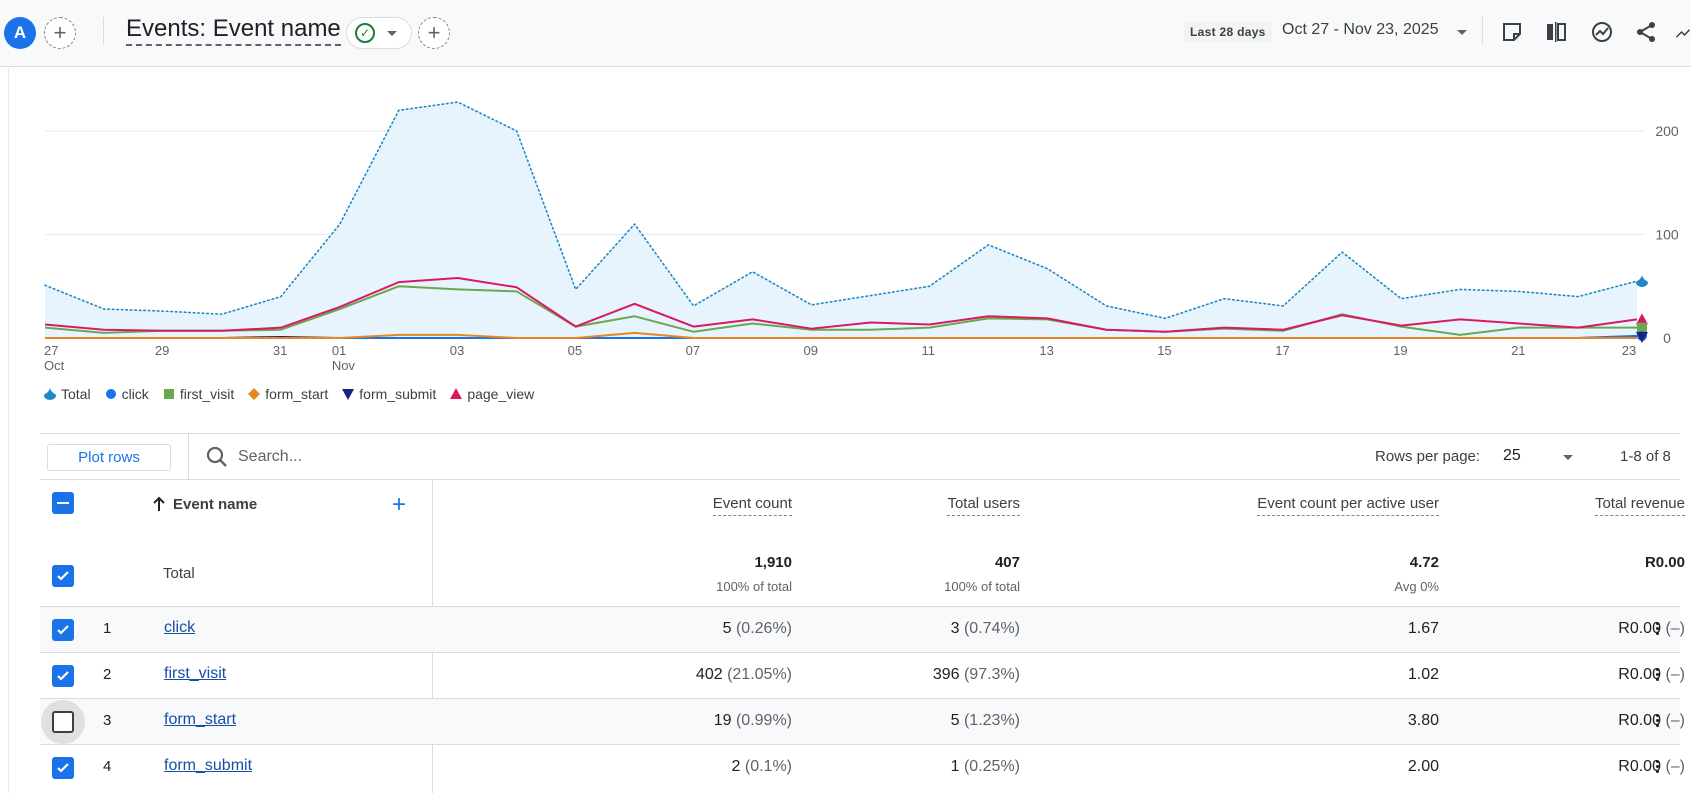  Describe the element at coordinates (1423, 628) in the screenshot. I see `per-user-cell: 1.67` at that location.